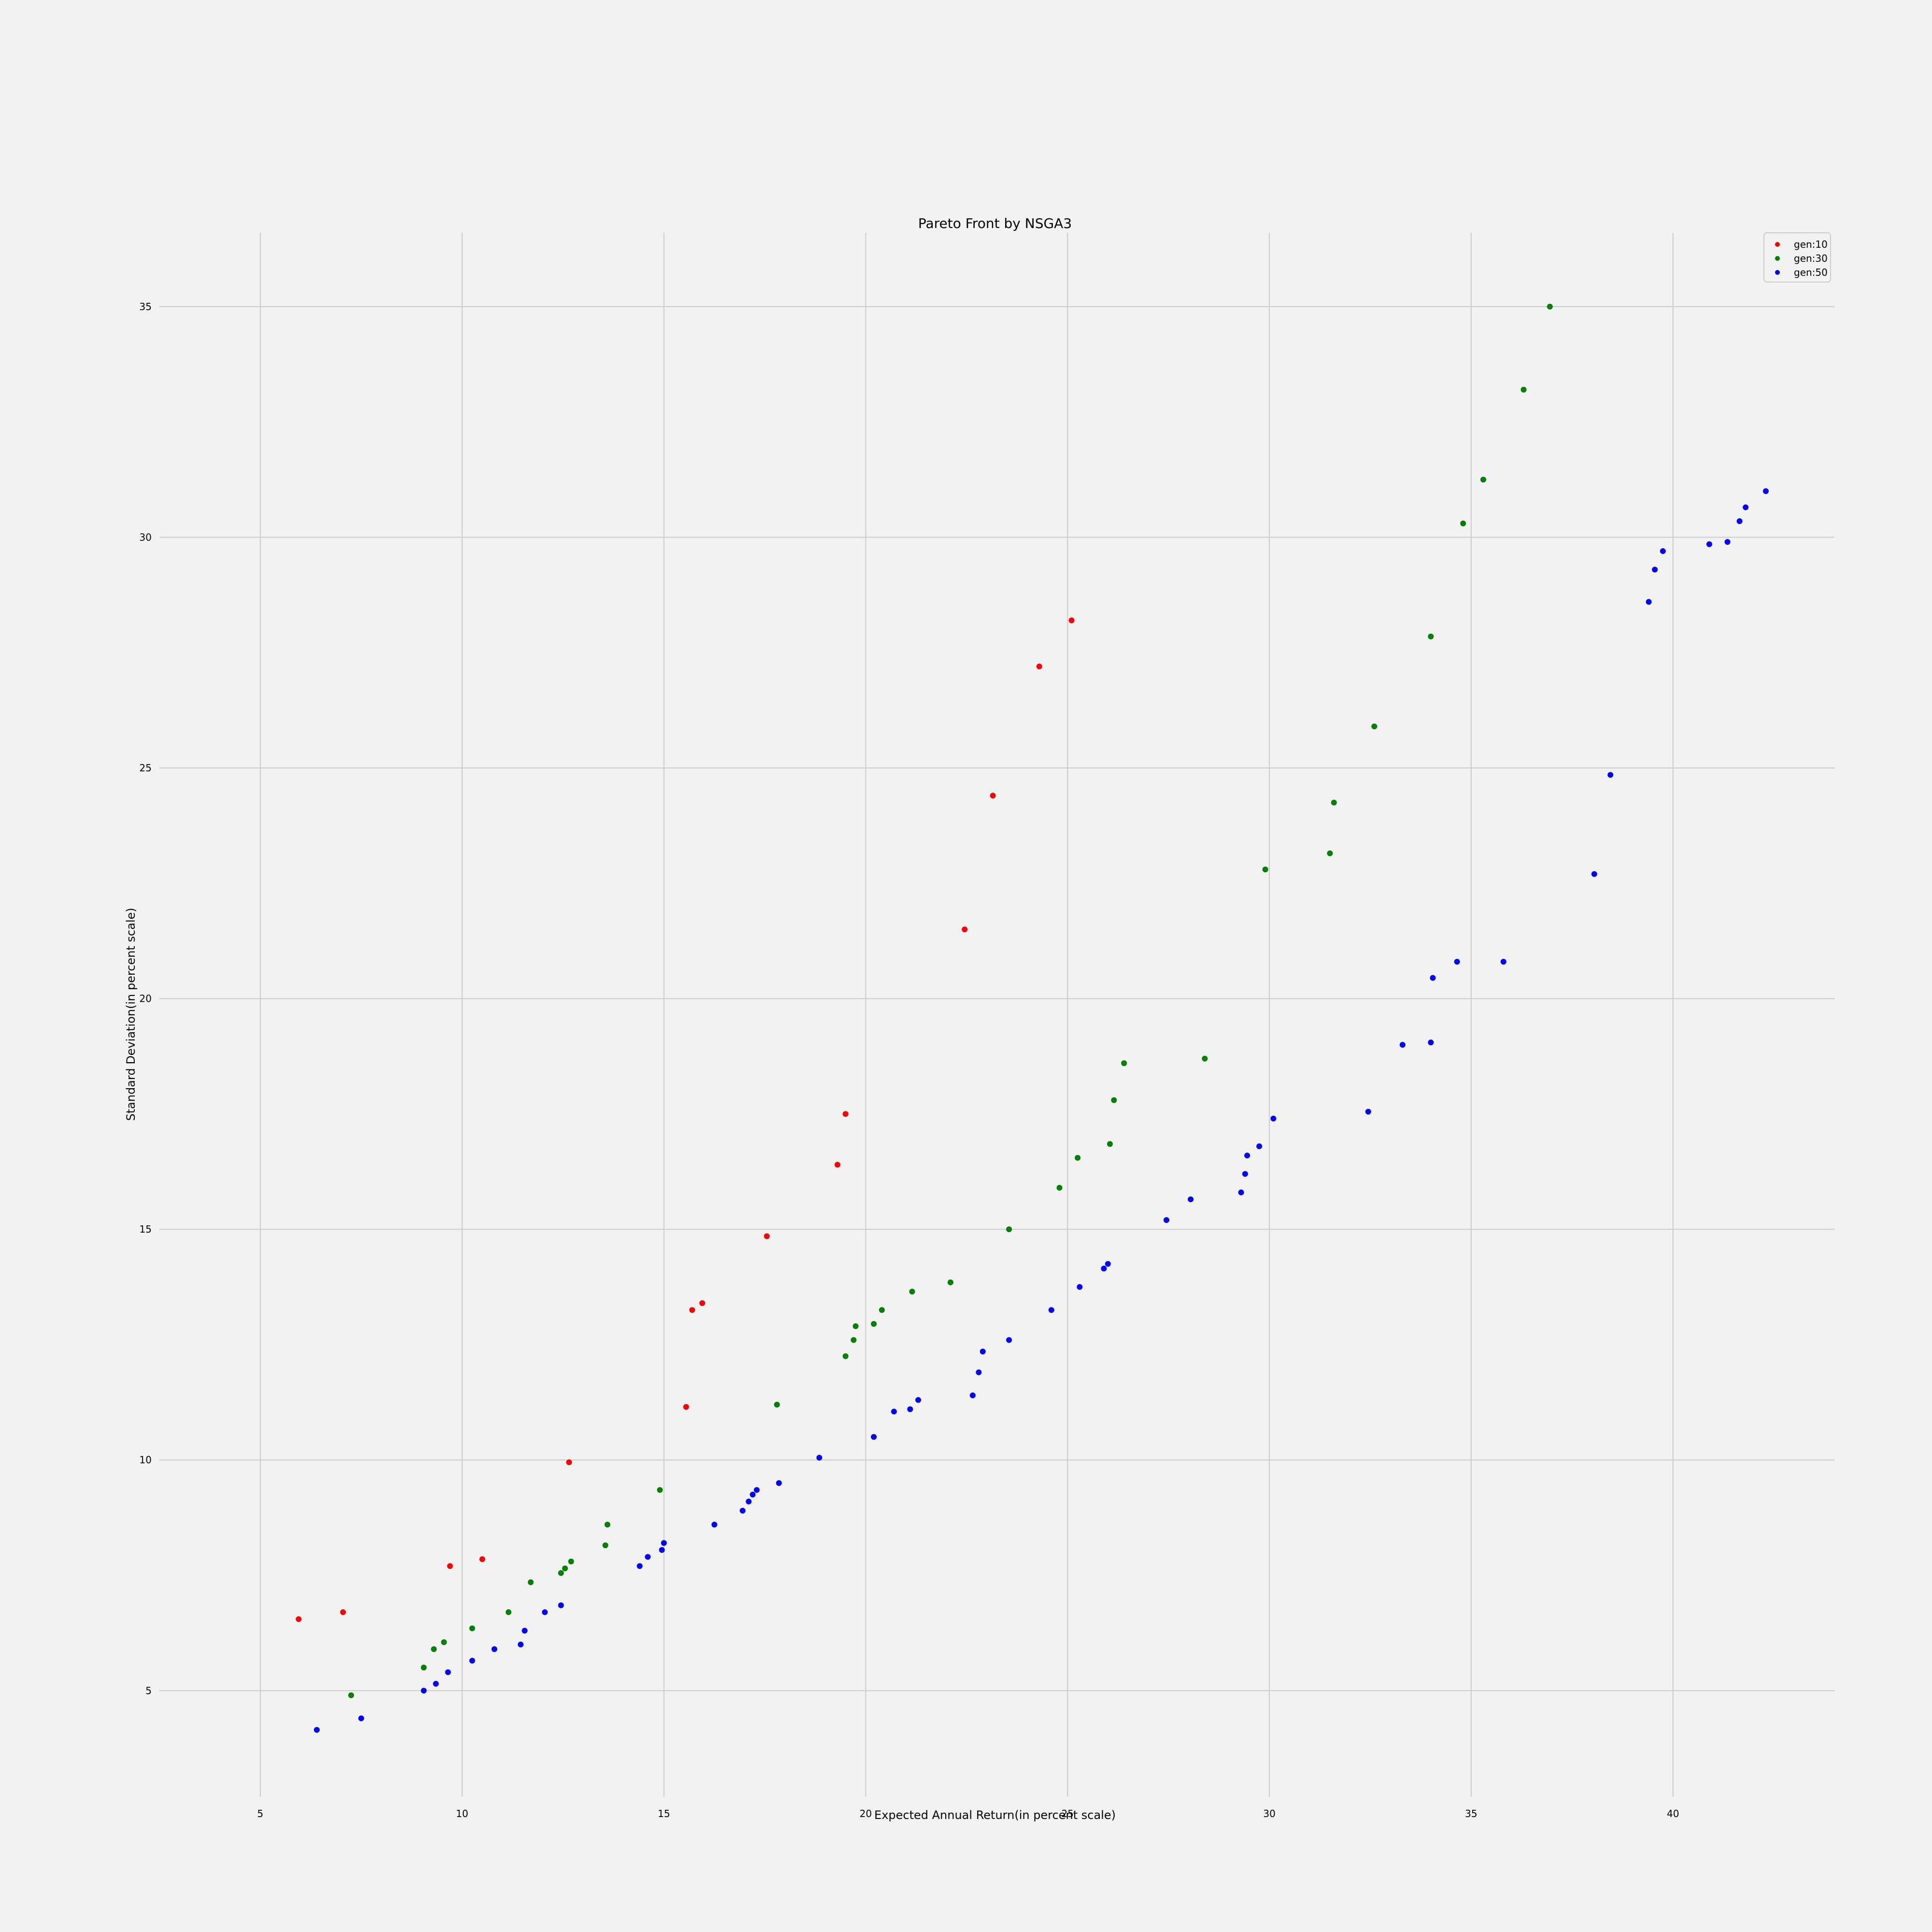 This screenshot has width=1932, height=1932. I want to click on legend-label: gen:30, so click(1811, 258).